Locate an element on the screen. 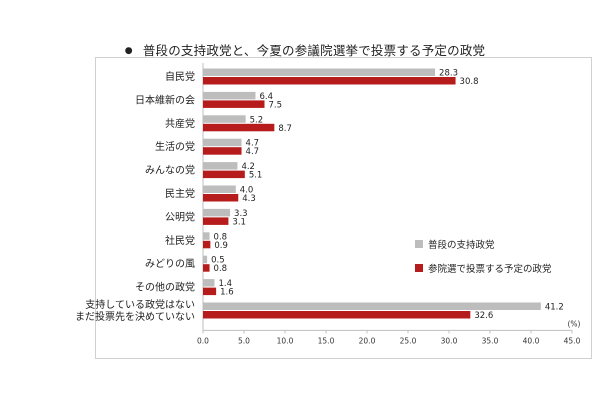  category-label: 自民党 is located at coordinates (180, 76).